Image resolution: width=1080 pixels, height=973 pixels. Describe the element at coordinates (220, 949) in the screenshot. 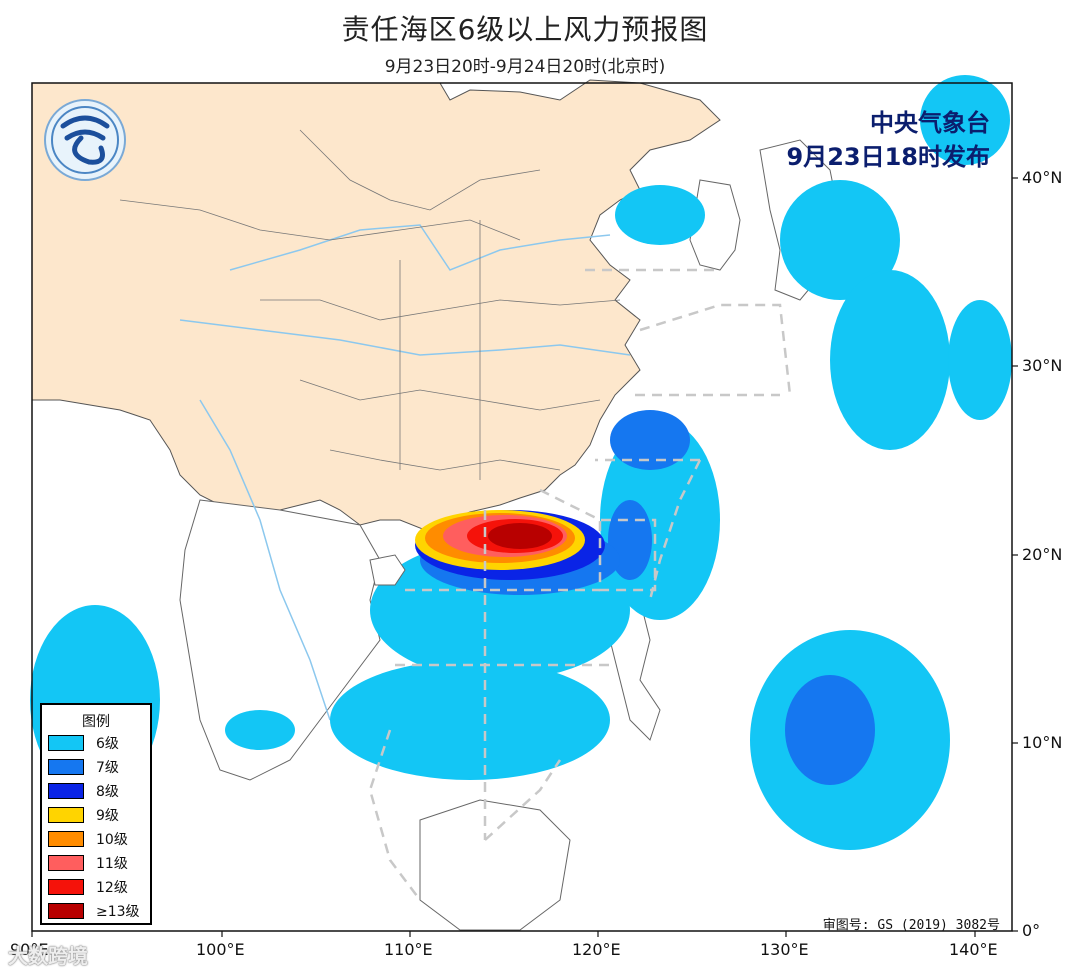

I see `lon-label-100: 100°E` at that location.